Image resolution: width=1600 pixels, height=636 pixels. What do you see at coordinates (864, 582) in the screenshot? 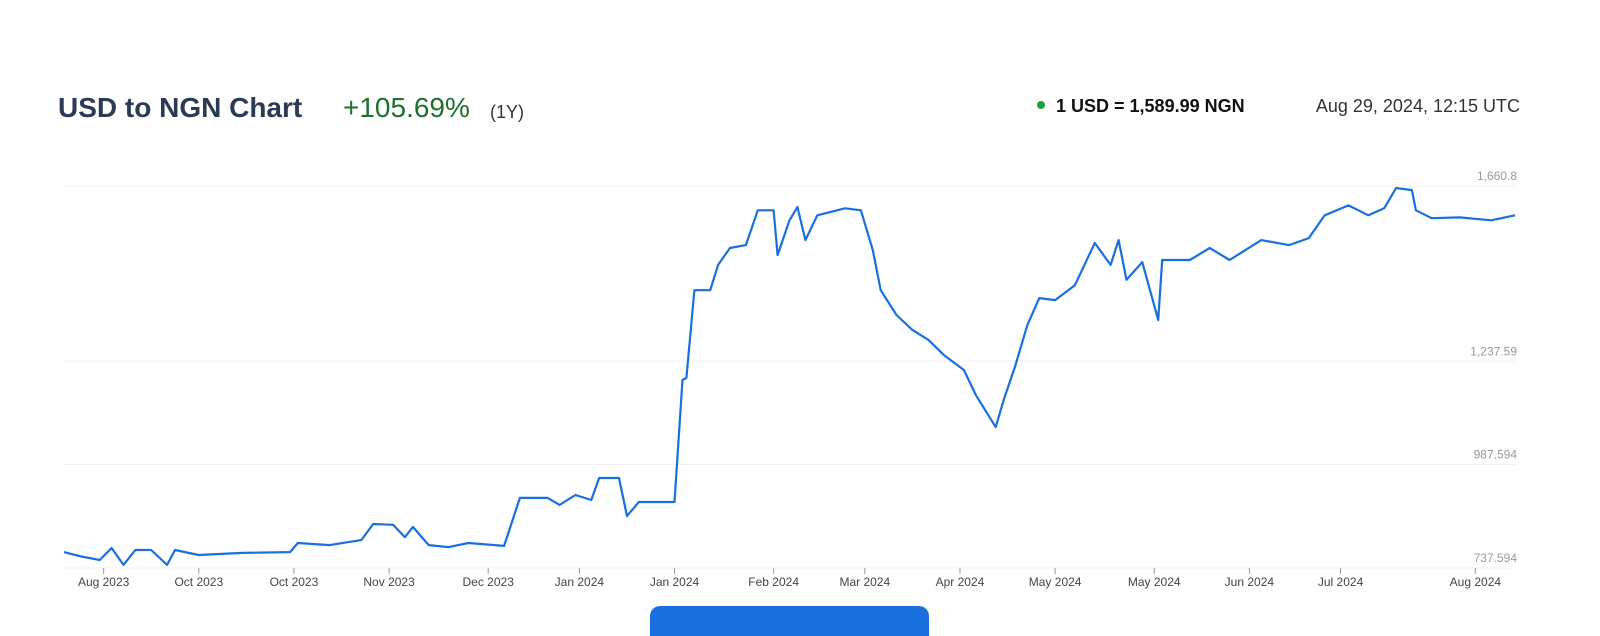
I see `x-tick-label: Mar 2024` at bounding box center [864, 582].